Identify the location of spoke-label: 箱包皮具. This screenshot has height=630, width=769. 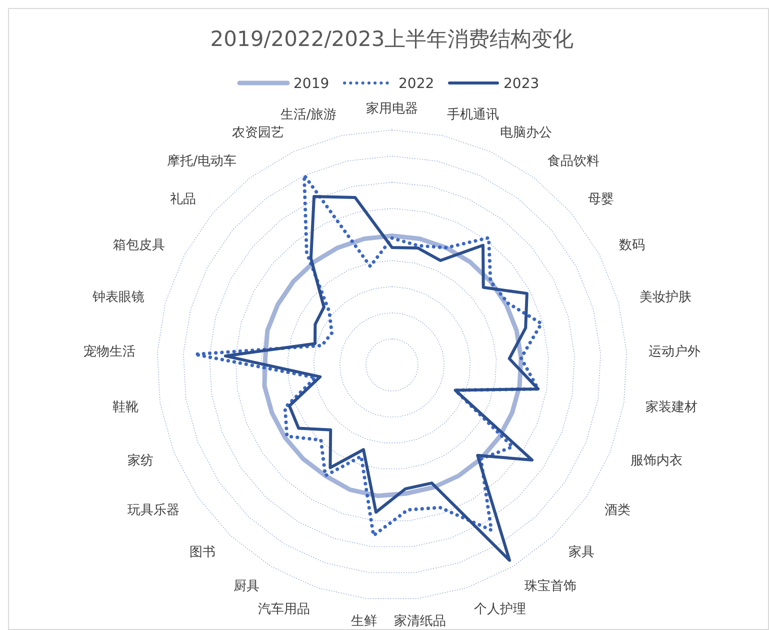
(138, 246).